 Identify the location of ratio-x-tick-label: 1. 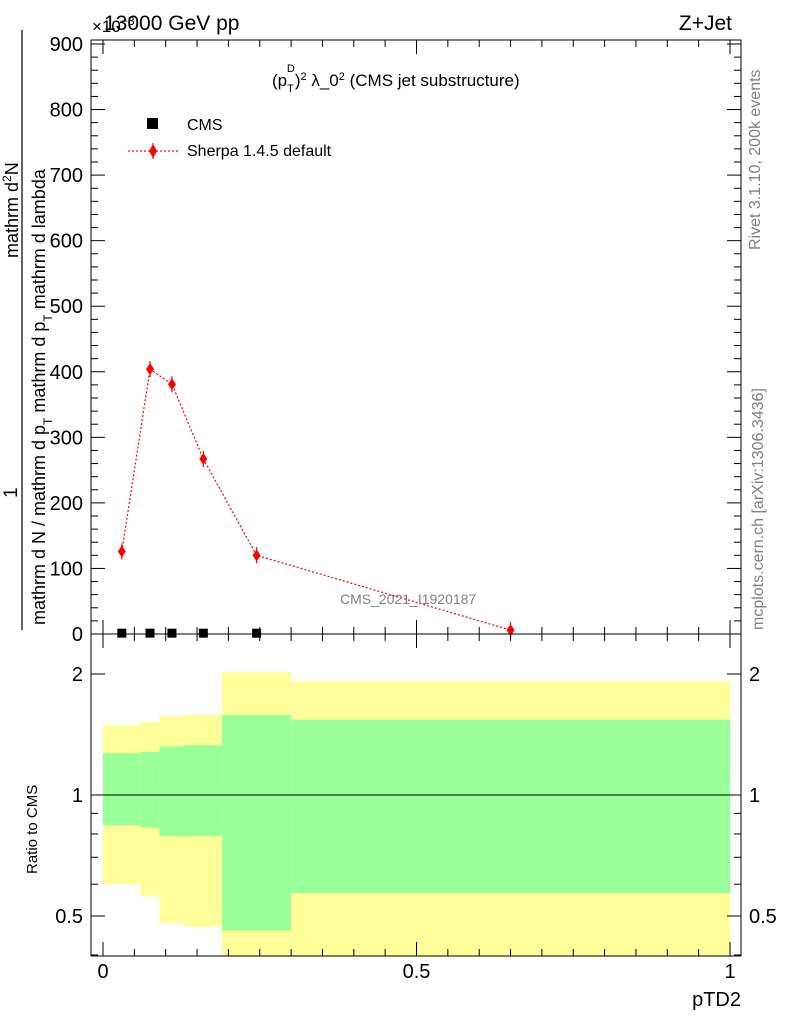
(729, 972).